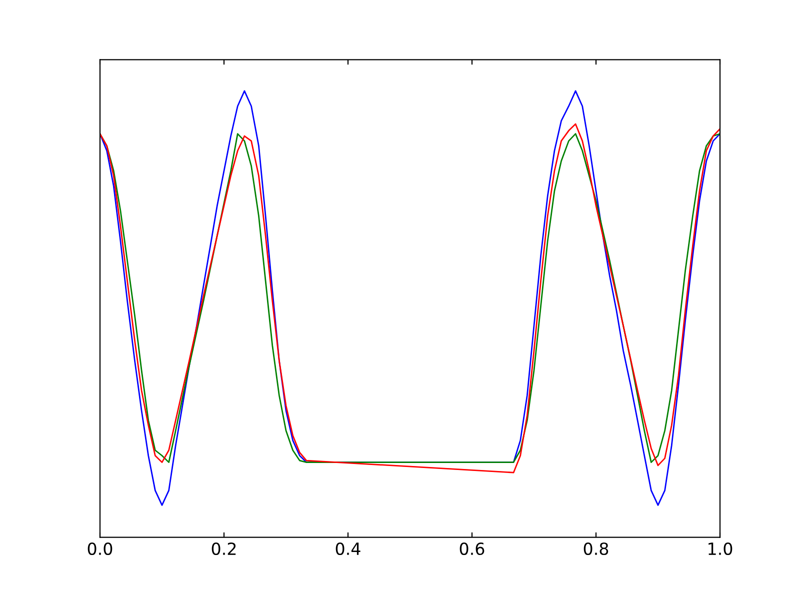 The height and width of the screenshot is (597, 800). Describe the element at coordinates (100, 549) in the screenshot. I see `x-tick-label: 0.0` at that location.